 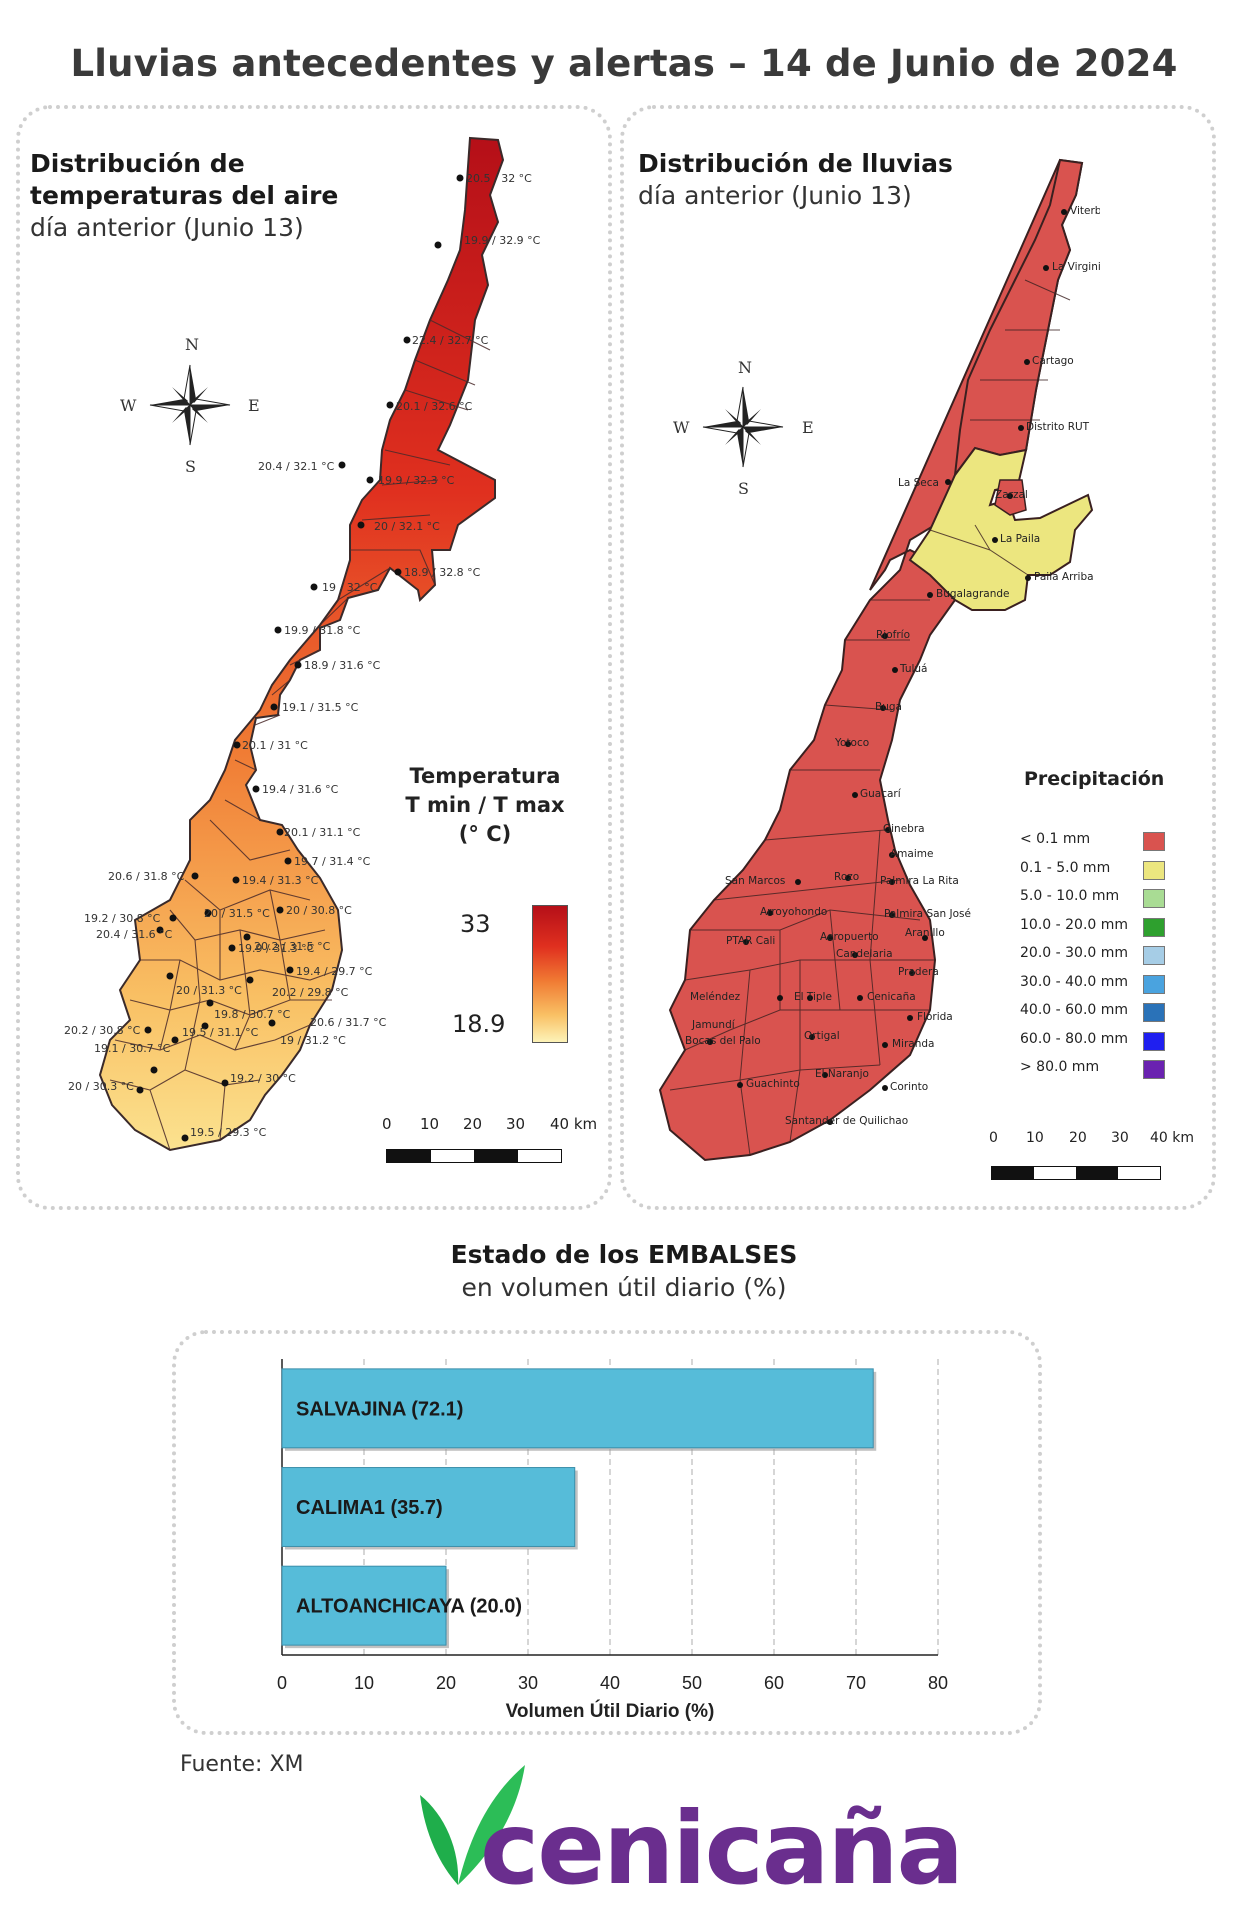 I want to click on place-label: Distrito RUT, so click(x=1058, y=427).